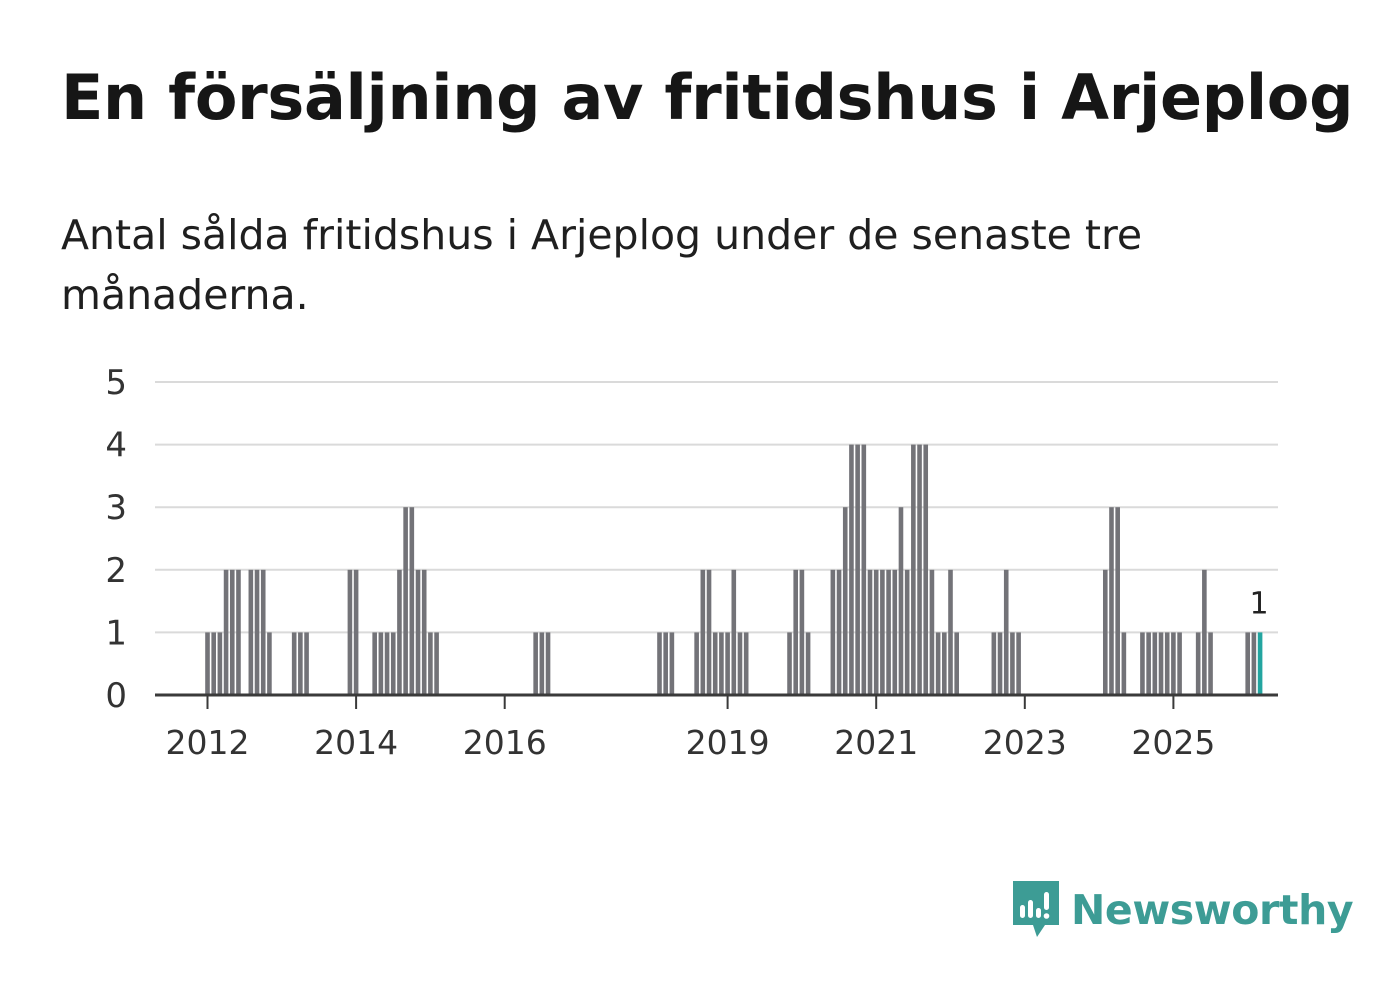  What do you see at coordinates (116, 696) in the screenshot?
I see `y-tick-label: 0` at bounding box center [116, 696].